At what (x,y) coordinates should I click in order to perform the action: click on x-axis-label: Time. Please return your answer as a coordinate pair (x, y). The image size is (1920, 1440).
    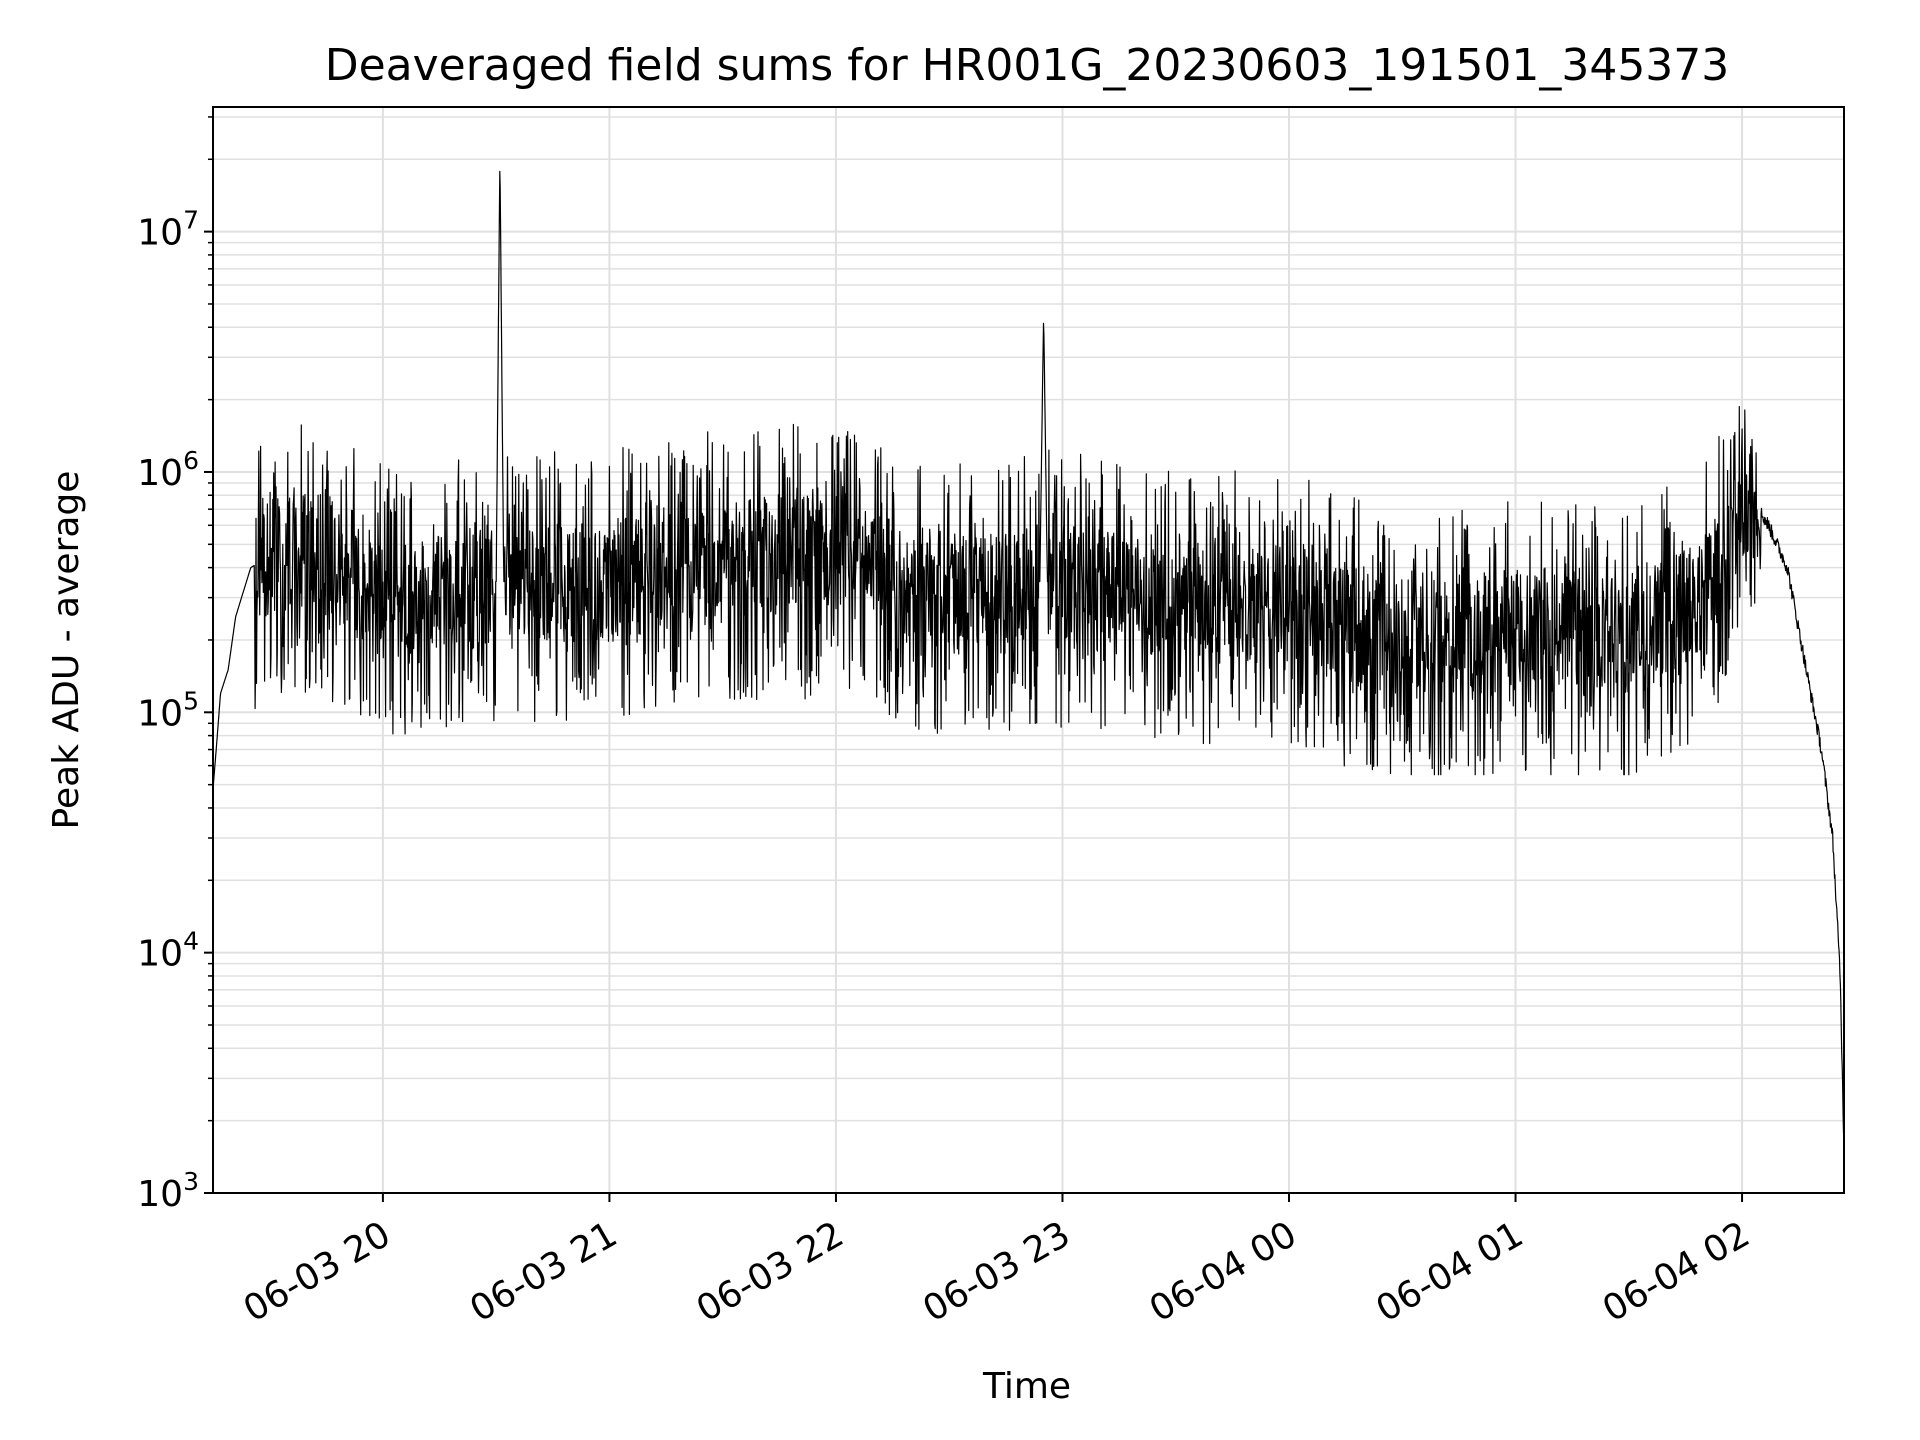
    Looking at the image, I should click on (1026, 1386).